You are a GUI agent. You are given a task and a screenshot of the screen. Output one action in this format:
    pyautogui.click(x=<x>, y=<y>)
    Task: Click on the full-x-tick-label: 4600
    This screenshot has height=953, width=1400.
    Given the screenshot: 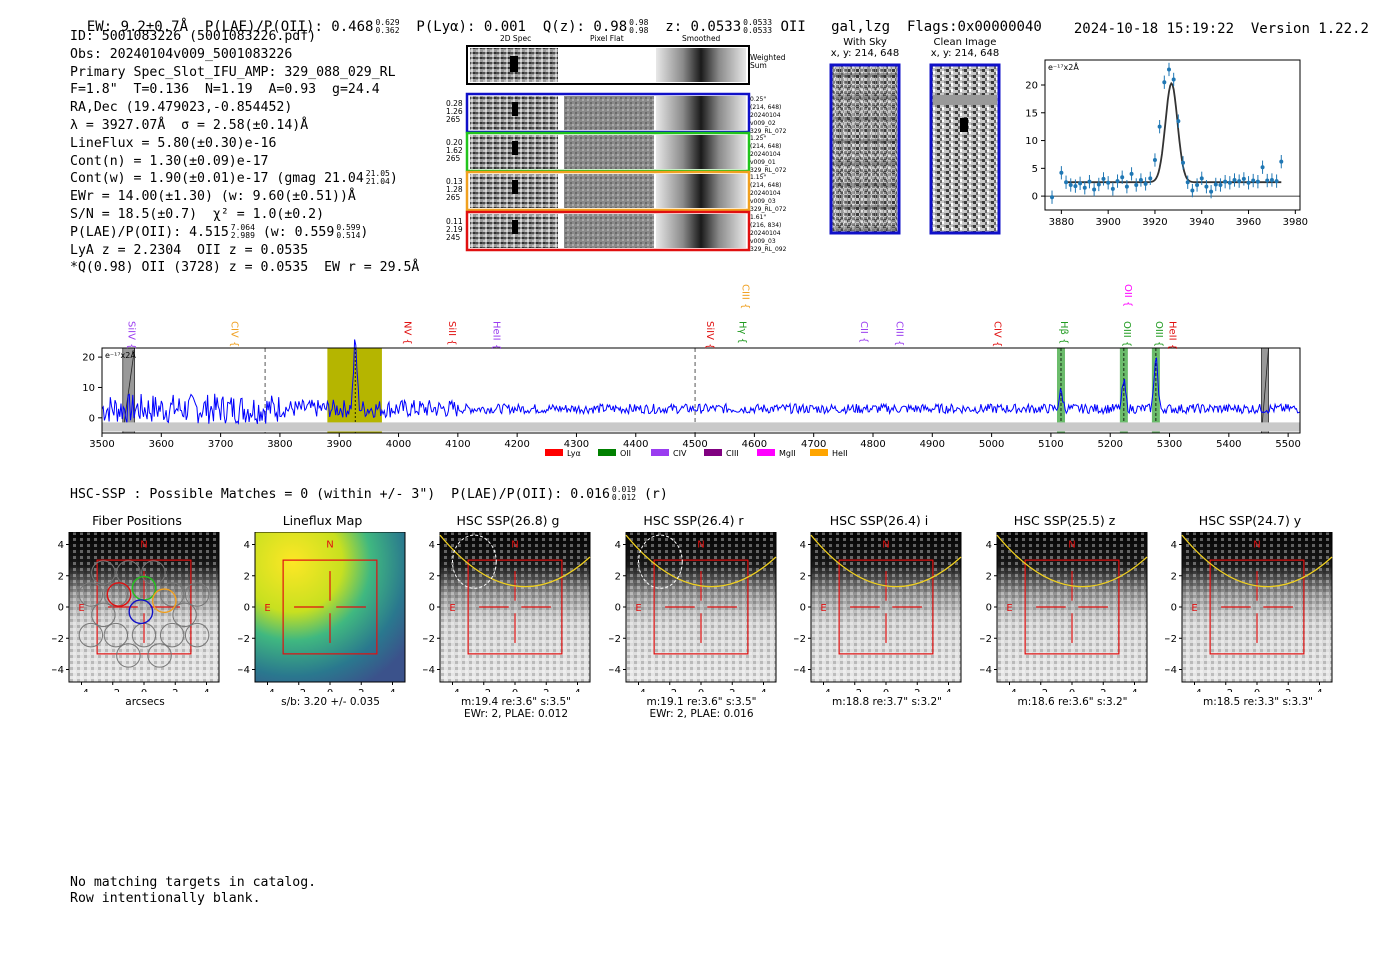 What is the action you would take?
    pyautogui.click(x=754, y=444)
    